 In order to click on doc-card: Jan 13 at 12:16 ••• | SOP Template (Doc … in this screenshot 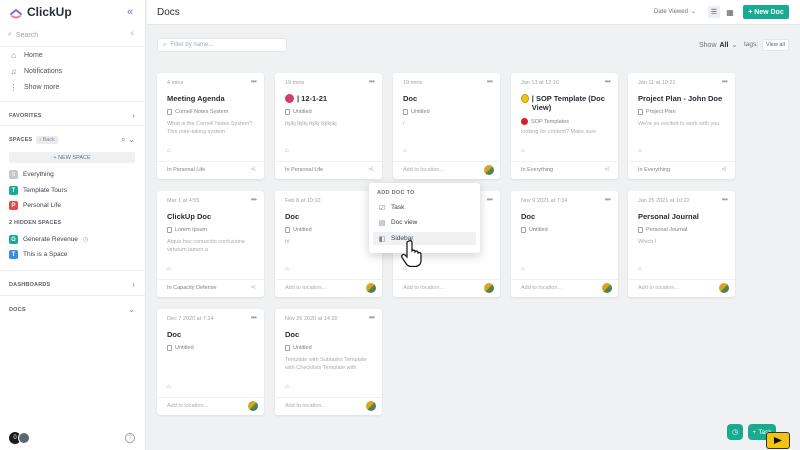, I will do `click(564, 126)`.